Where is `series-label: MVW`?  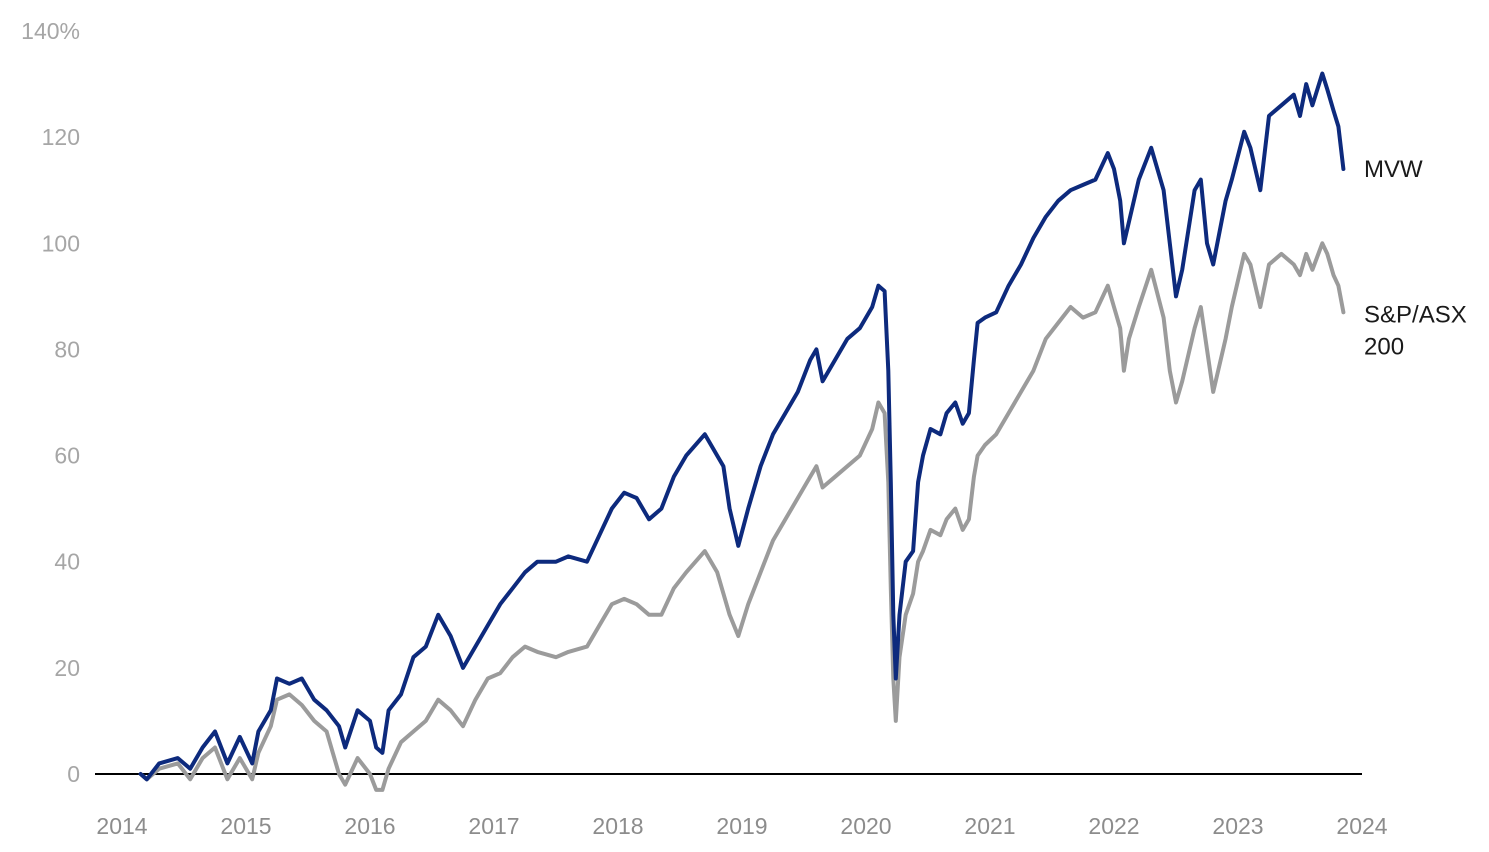
series-label: MVW is located at coordinates (1393, 169).